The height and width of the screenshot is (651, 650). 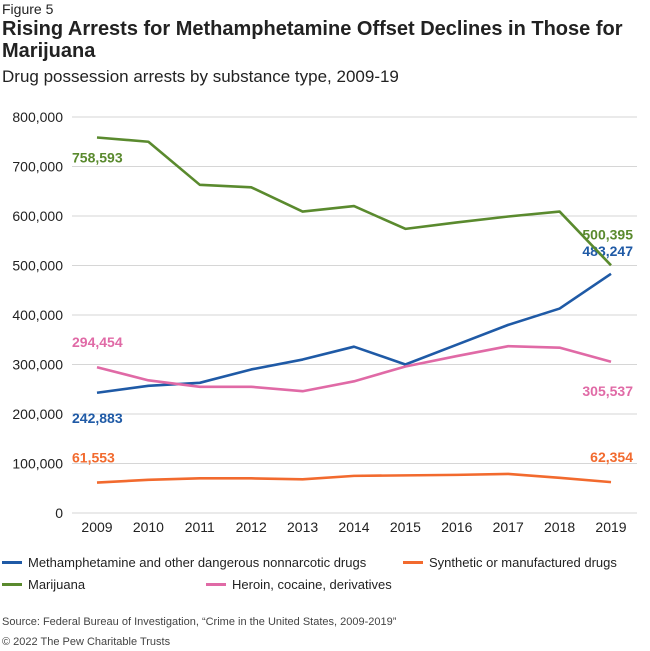 What do you see at coordinates (559, 527) in the screenshot?
I see `x-tick-label: 2018` at bounding box center [559, 527].